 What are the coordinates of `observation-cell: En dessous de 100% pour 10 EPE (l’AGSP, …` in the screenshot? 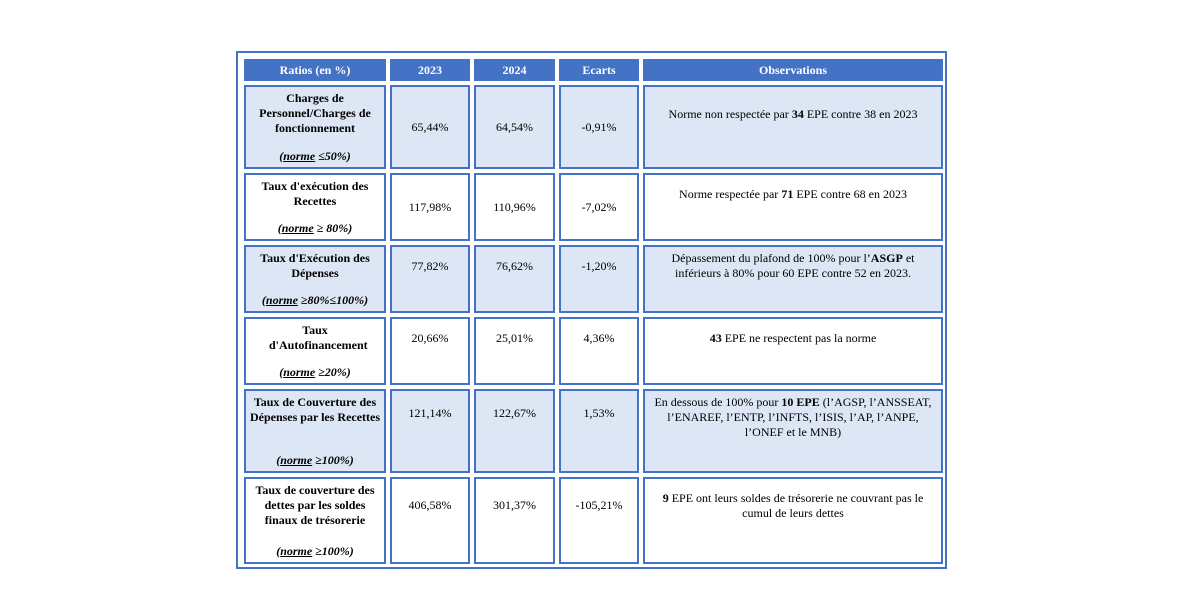 It's located at (793, 431).